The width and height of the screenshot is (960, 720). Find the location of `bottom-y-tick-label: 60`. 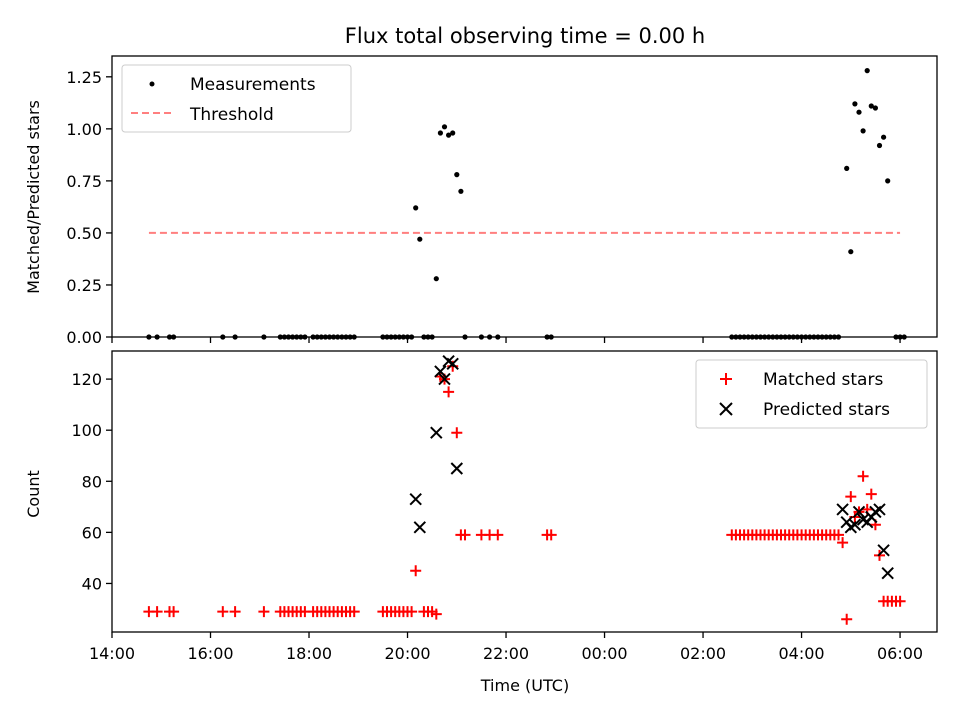

bottom-y-tick-label: 60 is located at coordinates (92, 532).